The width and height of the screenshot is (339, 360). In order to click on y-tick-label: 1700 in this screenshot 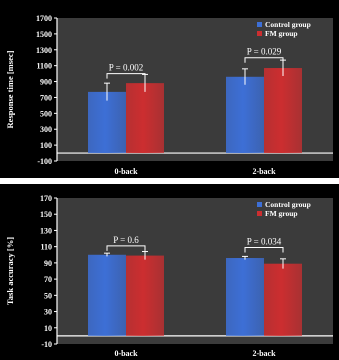, I will do `click(44, 18)`.